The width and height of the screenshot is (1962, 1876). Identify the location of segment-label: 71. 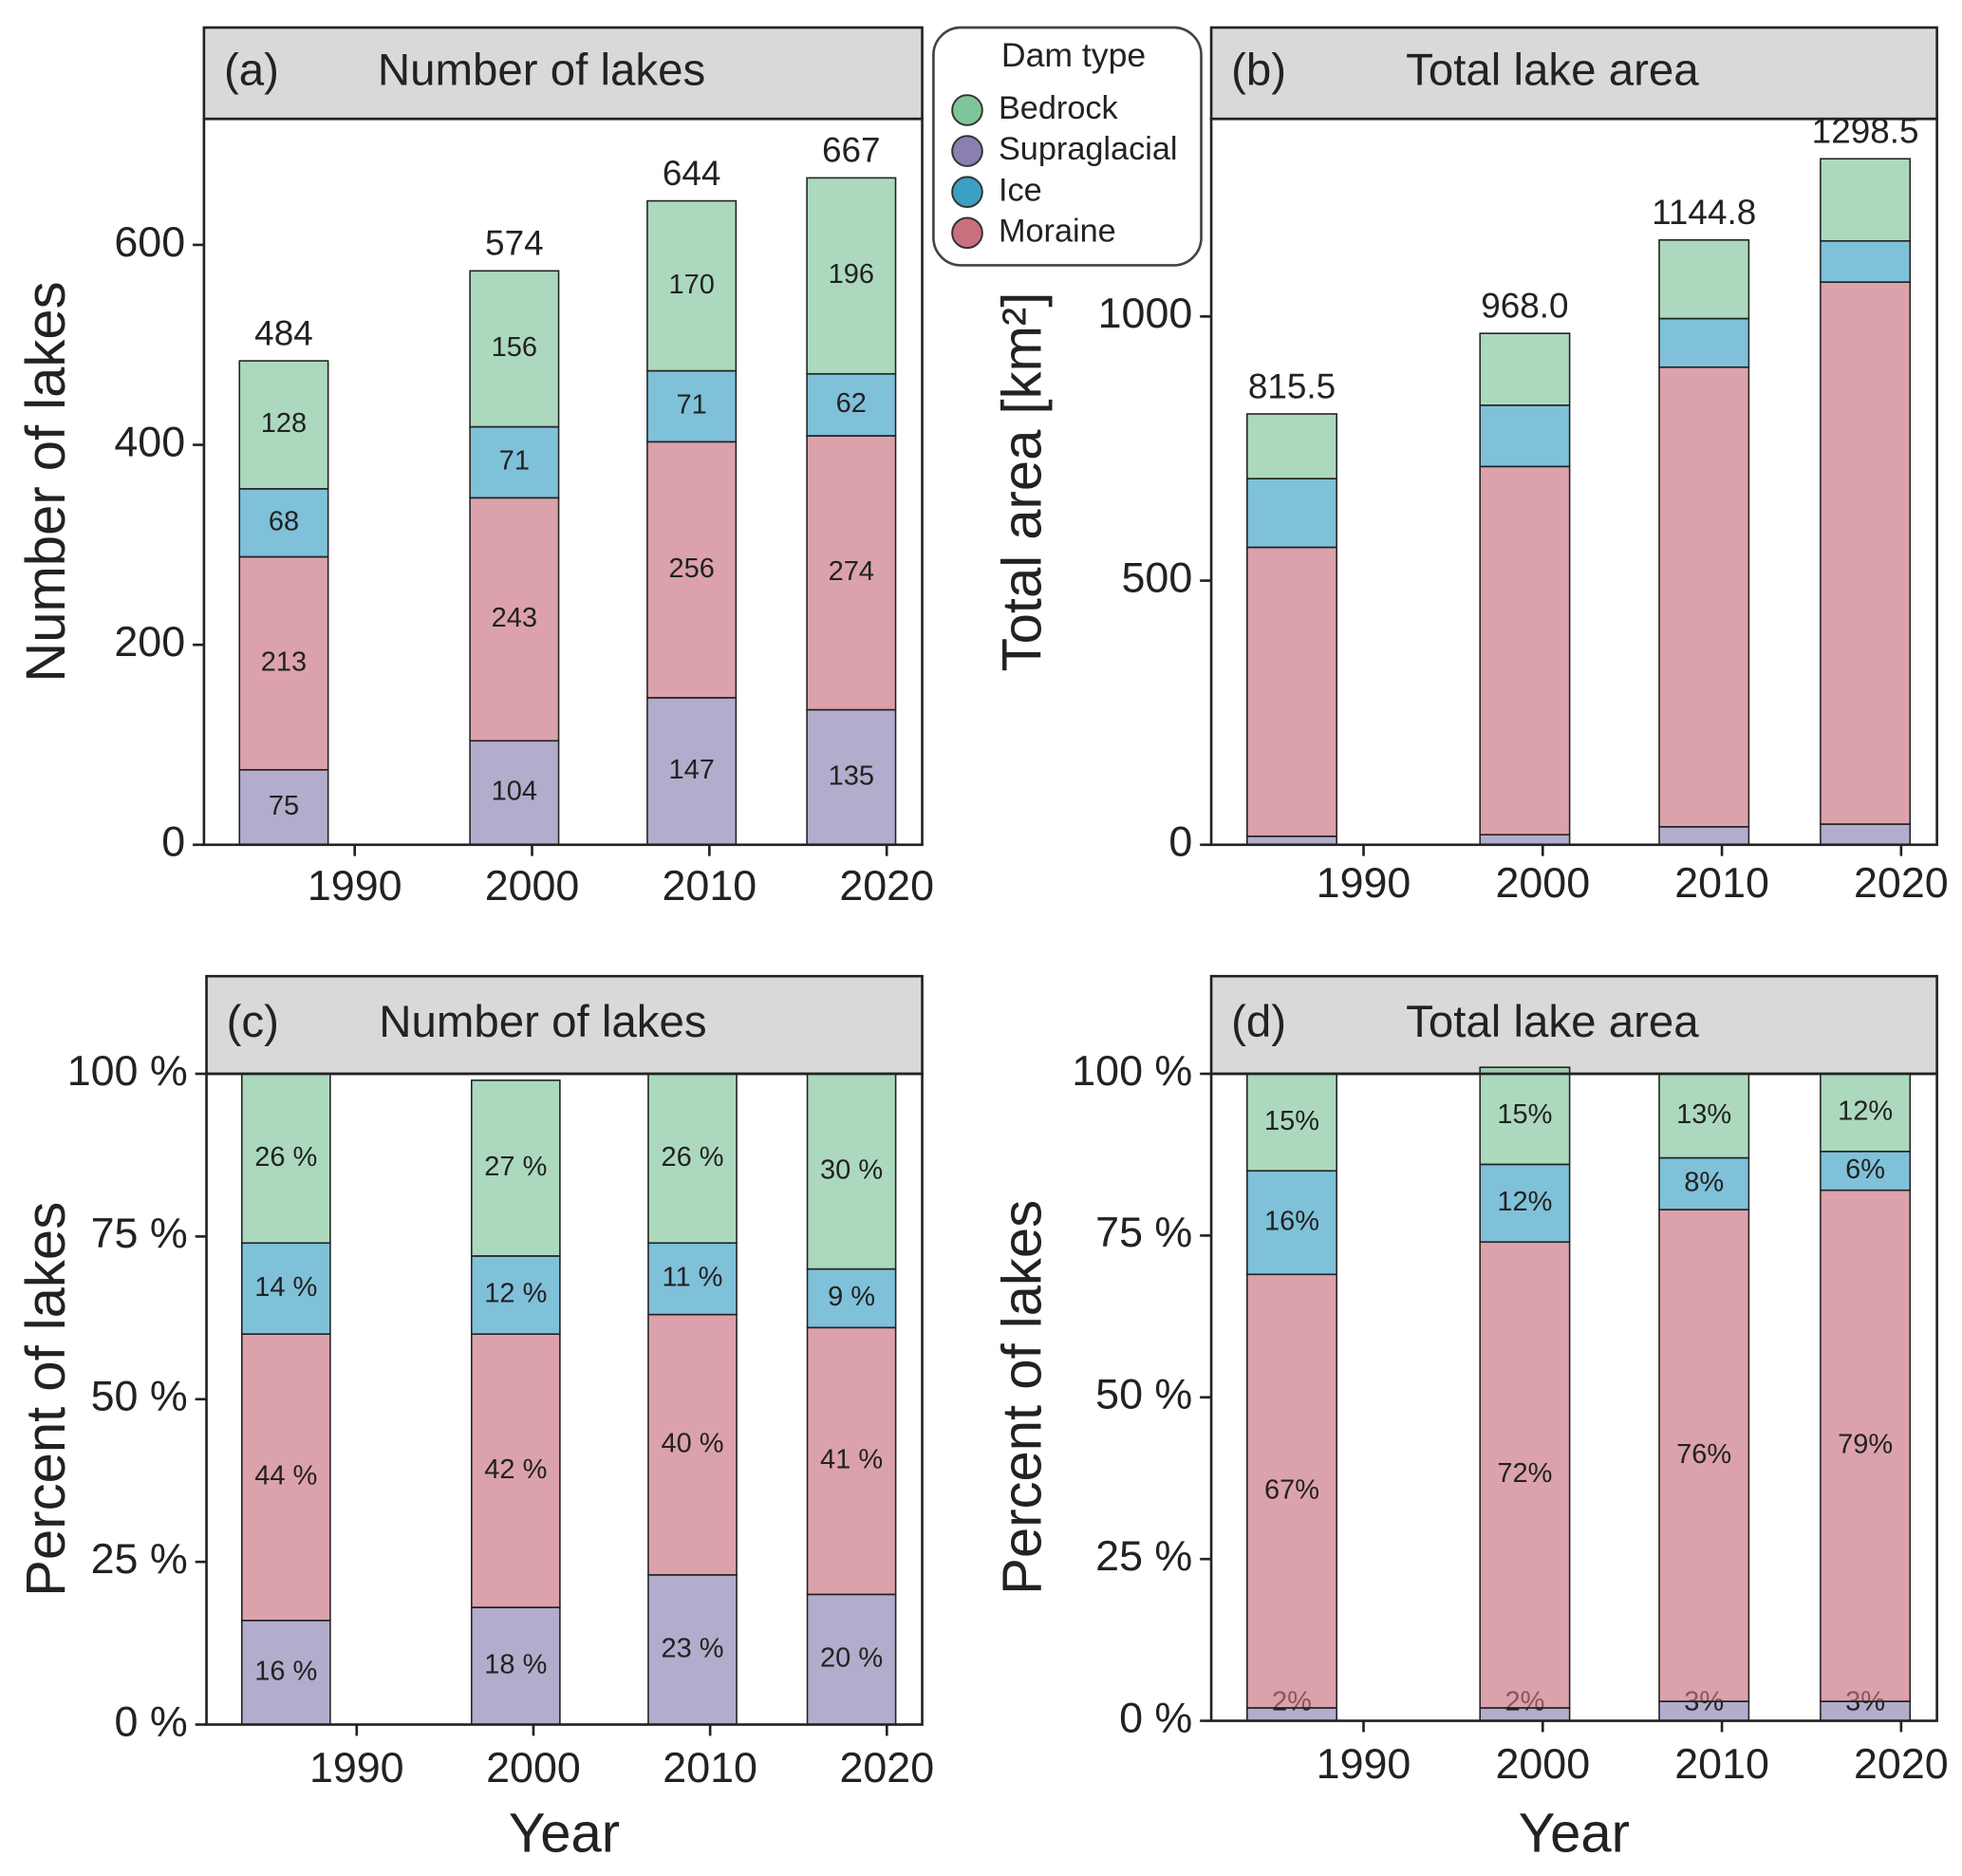
(514, 461).